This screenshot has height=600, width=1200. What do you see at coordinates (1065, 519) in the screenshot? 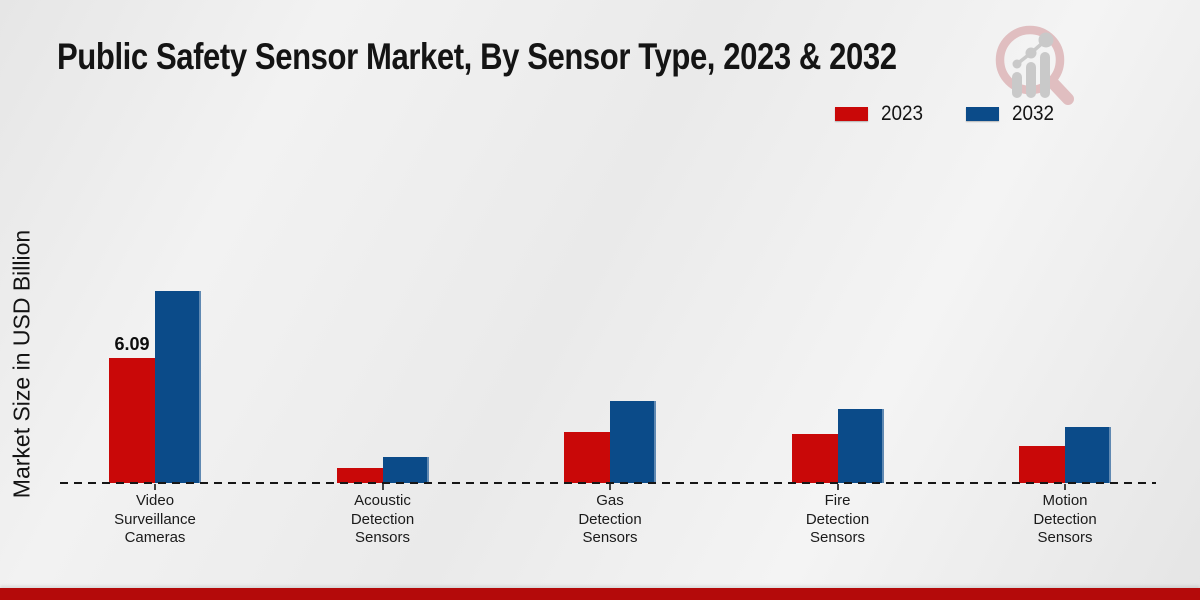
I see `category-label-motion-detection-sensors: Motion Detection Sensors` at bounding box center [1065, 519].